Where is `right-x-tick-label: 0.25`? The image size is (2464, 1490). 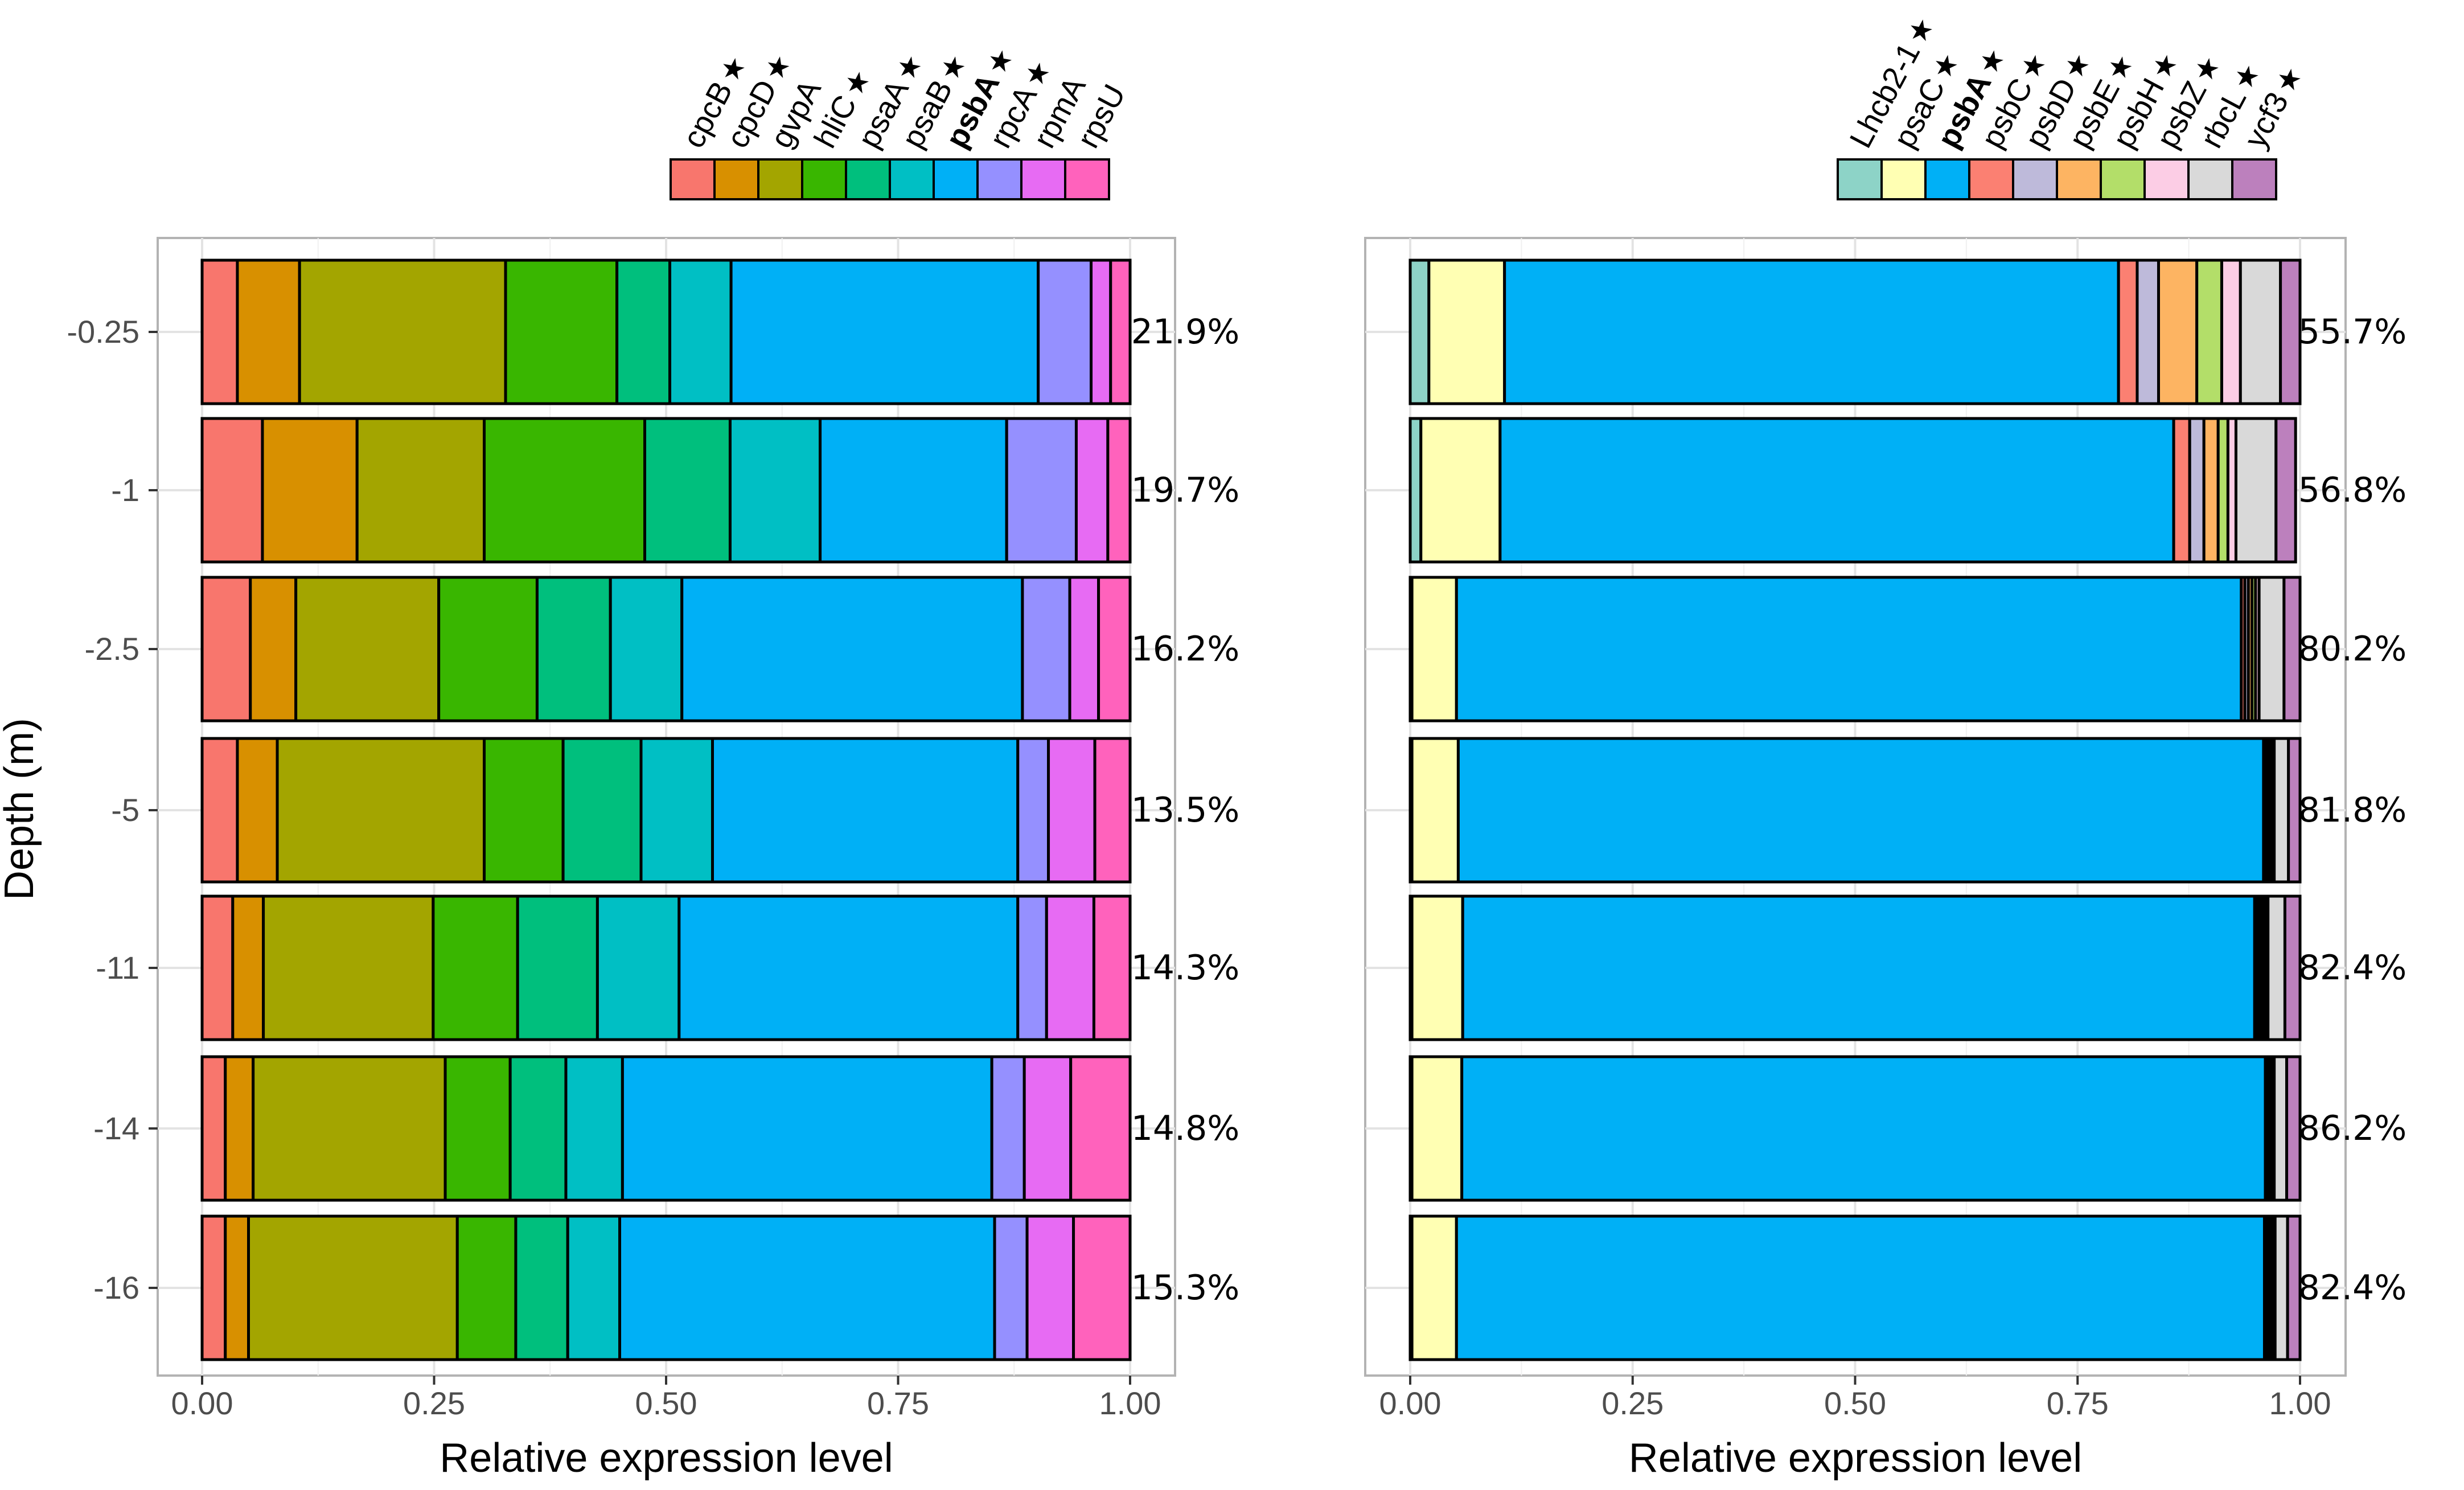
right-x-tick-label: 0.25 is located at coordinates (1632, 1403).